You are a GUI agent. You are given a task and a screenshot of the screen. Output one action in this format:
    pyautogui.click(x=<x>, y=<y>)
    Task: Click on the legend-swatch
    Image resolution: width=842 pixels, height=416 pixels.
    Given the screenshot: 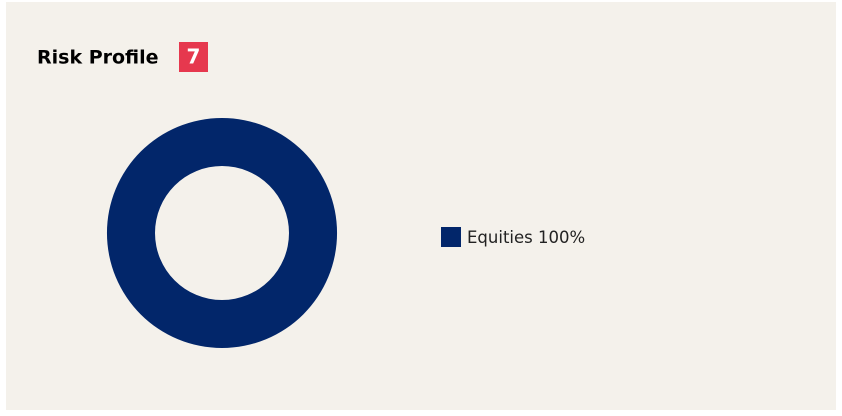 What is the action you would take?
    pyautogui.click(x=451, y=237)
    